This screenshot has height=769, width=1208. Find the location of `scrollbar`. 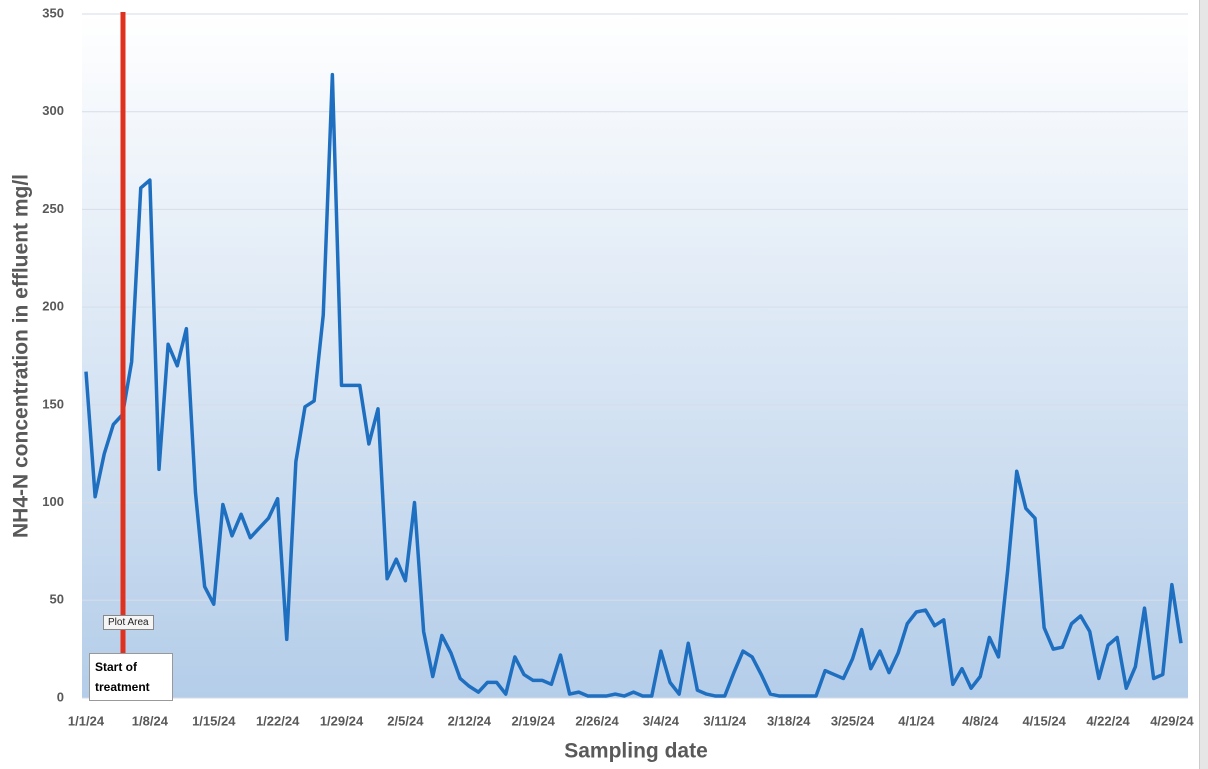

scrollbar is located at coordinates (1203, 384).